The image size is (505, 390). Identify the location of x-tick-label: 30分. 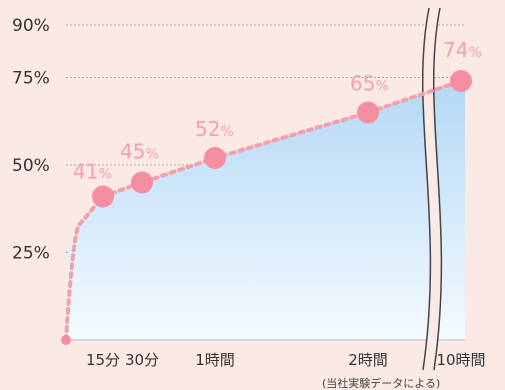
(142, 360).